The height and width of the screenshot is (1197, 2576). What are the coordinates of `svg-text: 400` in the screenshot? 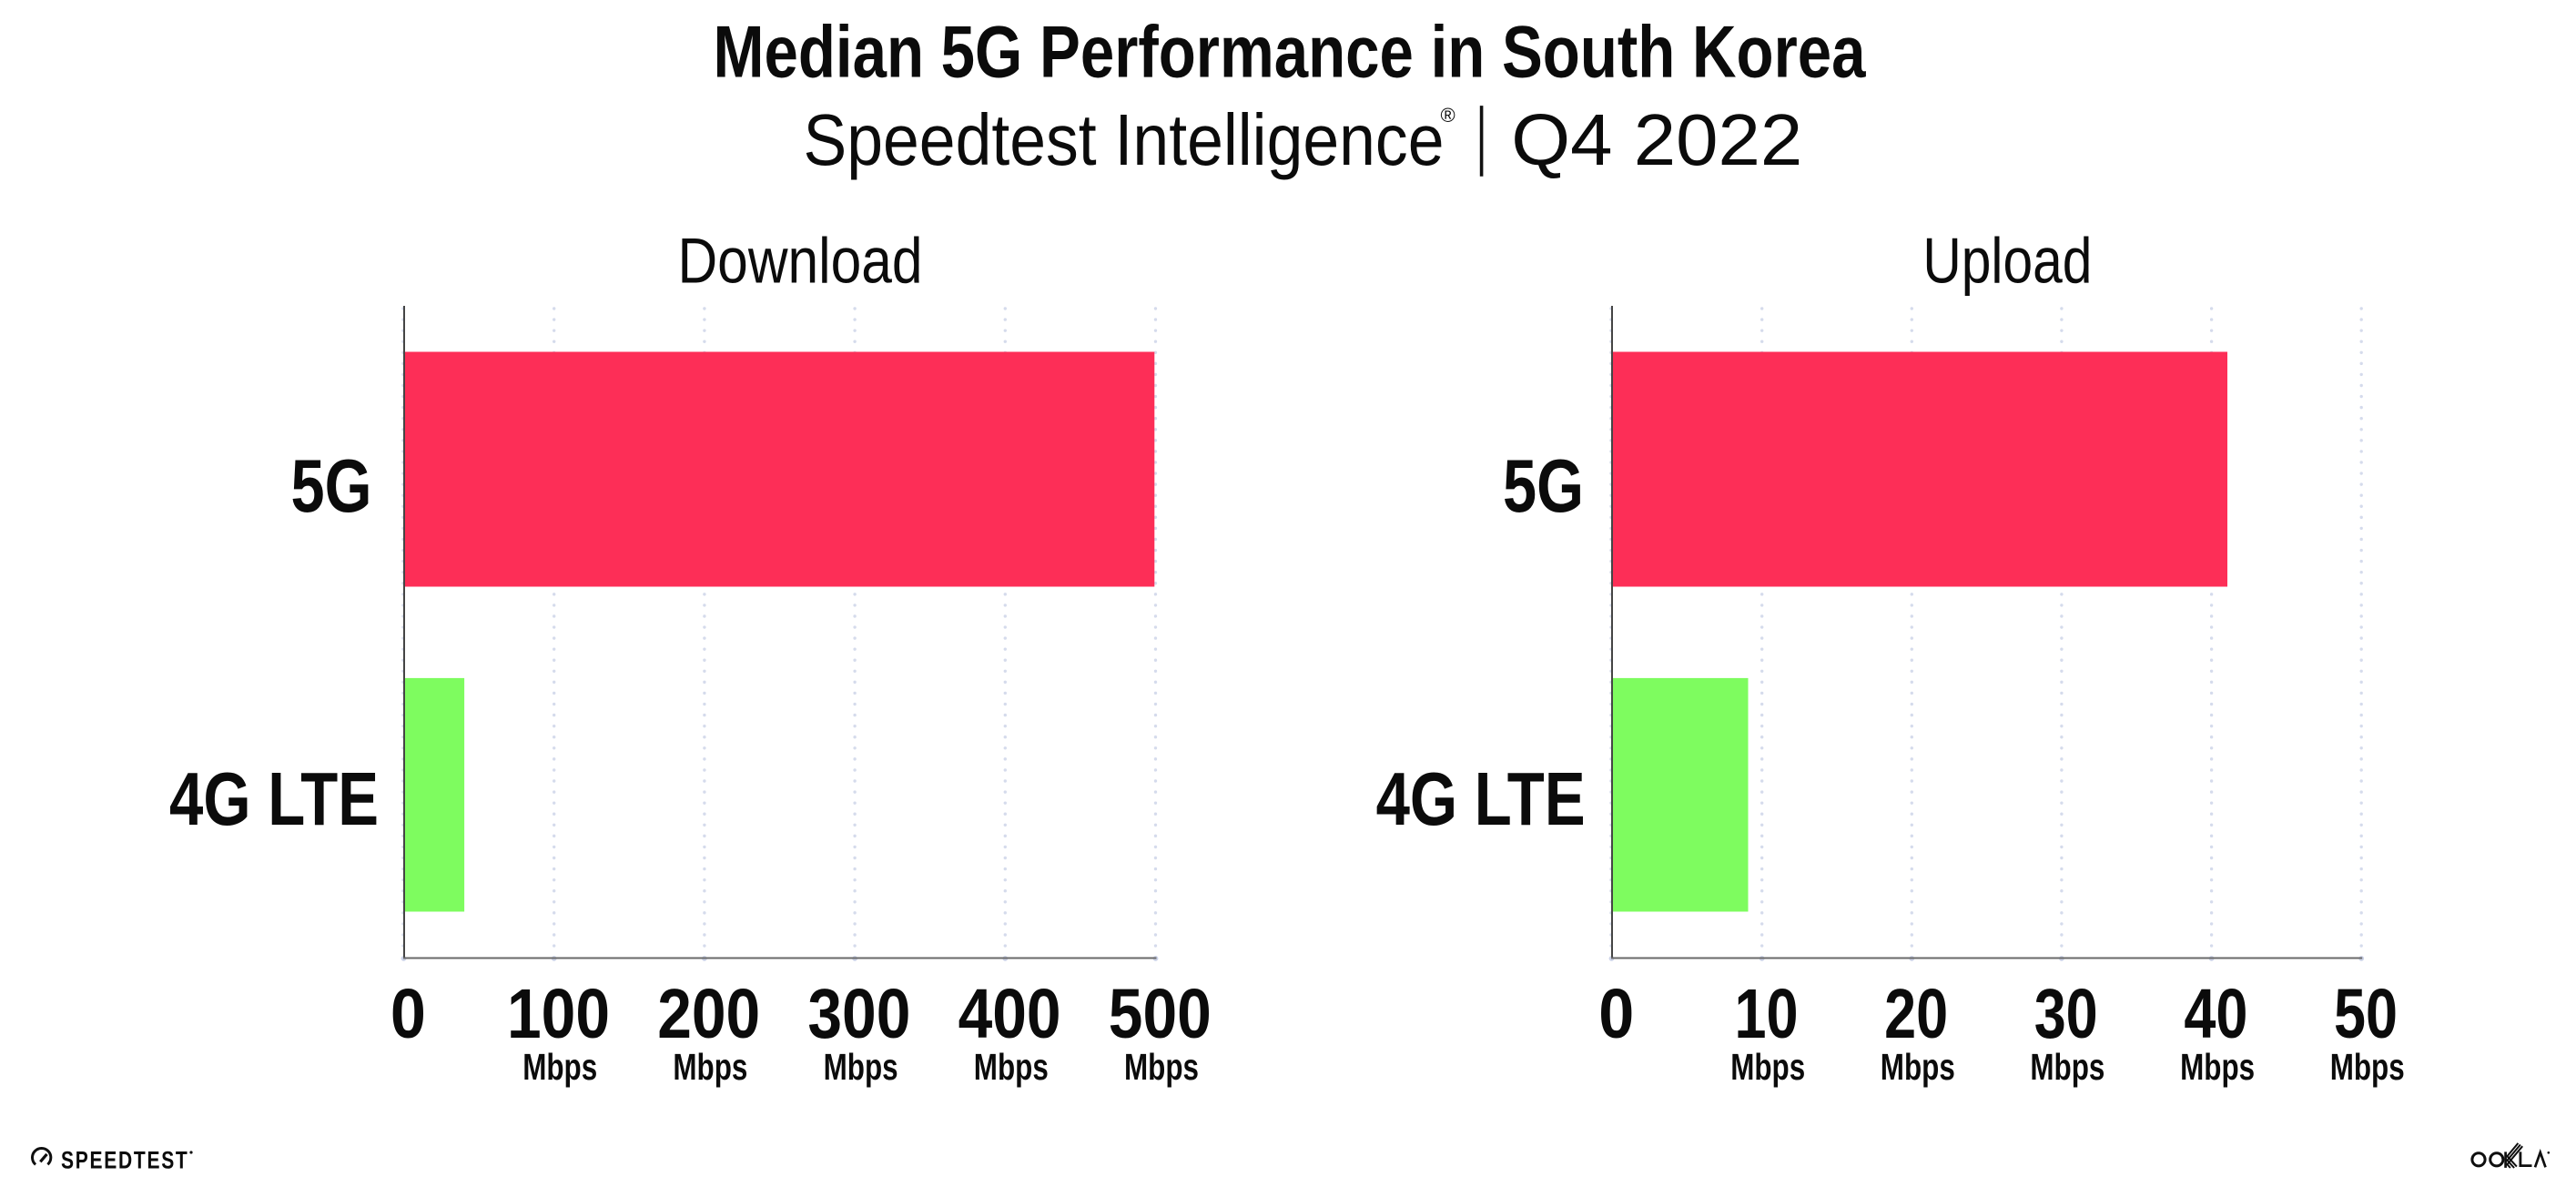 It's located at (1009, 1014).